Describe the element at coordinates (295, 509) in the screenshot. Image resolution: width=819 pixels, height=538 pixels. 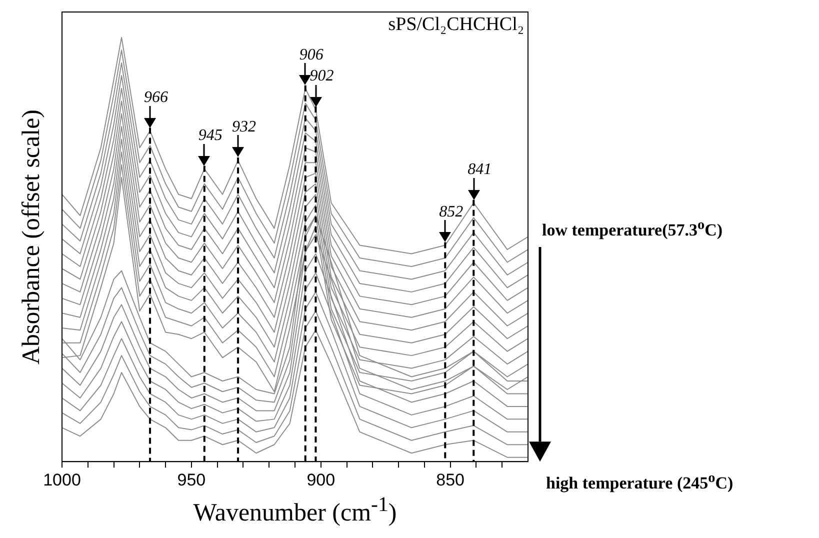
I see `x-axis-title: Wavenumber (cm$^{-1}$)` at that location.